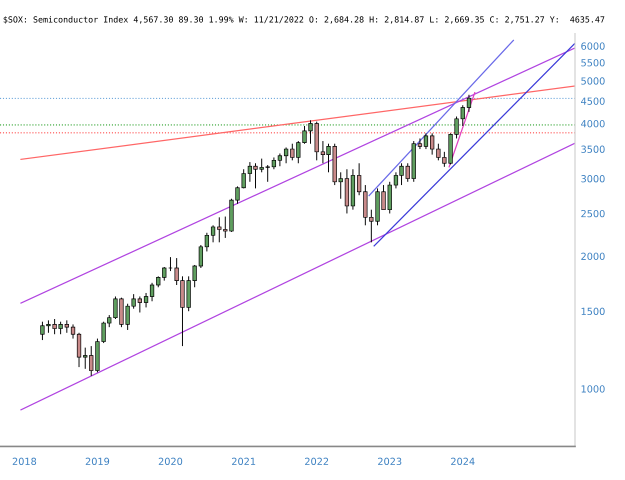 Image resolution: width=625 pixels, height=480 pixels. I want to click on y-tick-label: 6000, so click(593, 46).